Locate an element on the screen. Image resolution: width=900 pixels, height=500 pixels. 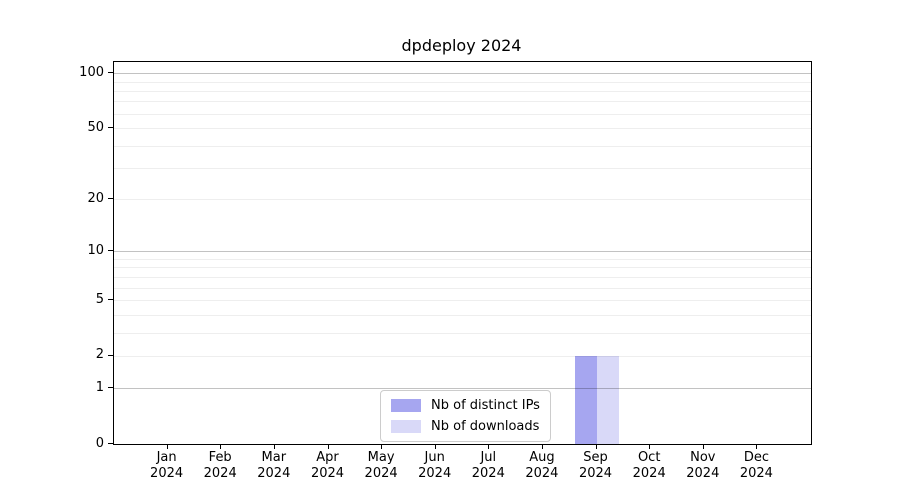
y-tick-label-50: 50 is located at coordinates (95, 127).